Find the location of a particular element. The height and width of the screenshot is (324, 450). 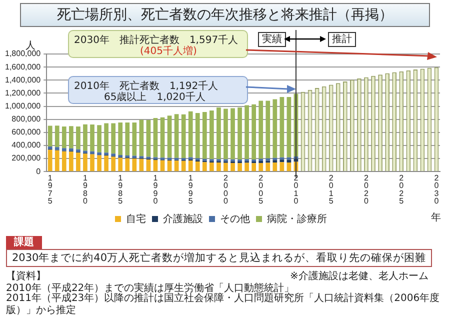

x-tick-label: 2015 is located at coordinates (331, 190).